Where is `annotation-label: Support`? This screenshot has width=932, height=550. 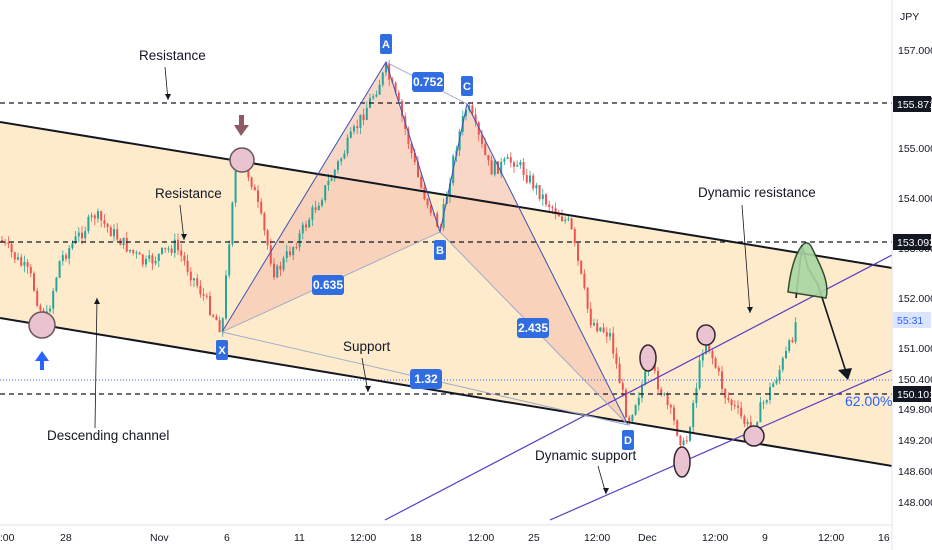 annotation-label: Support is located at coordinates (367, 346).